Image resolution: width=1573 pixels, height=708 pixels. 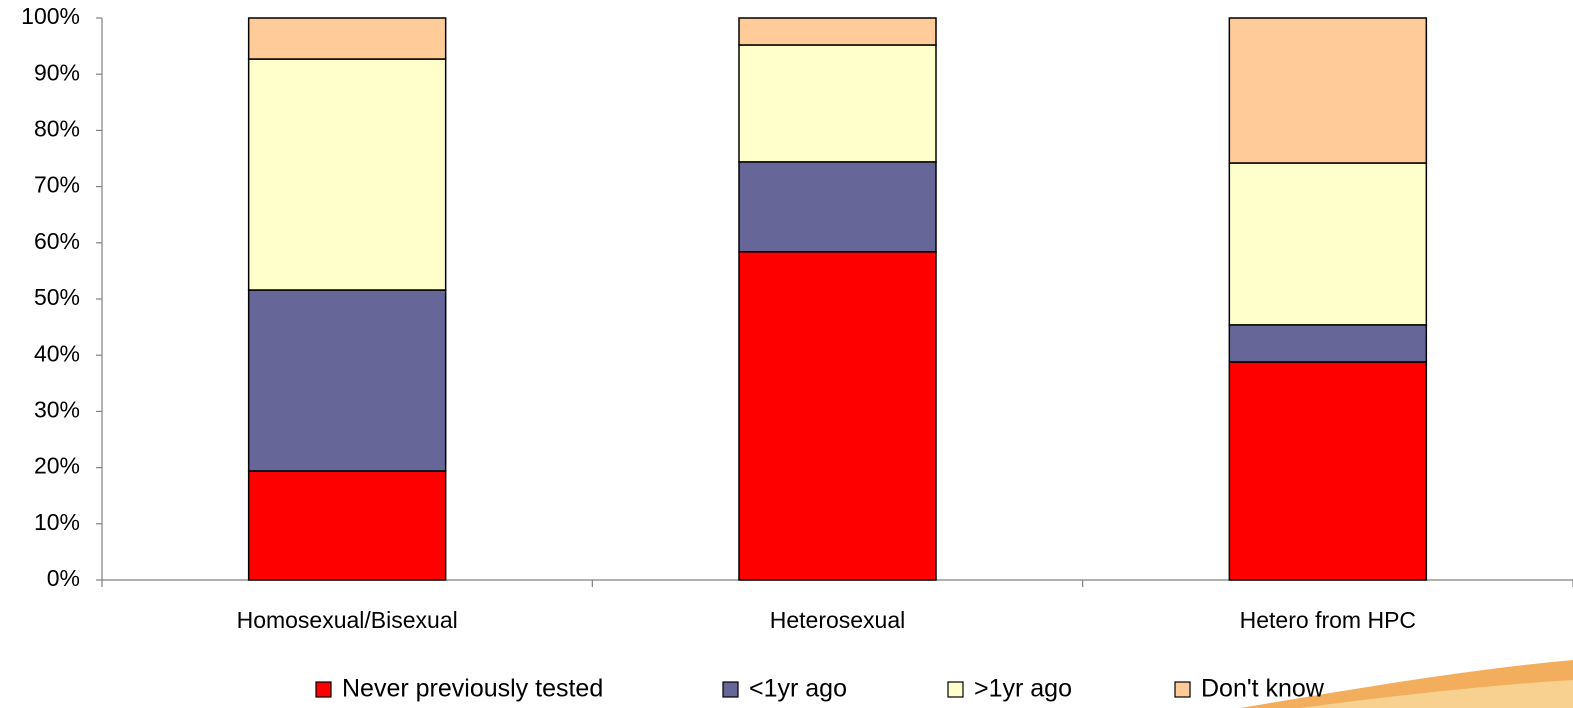 I want to click on legend-label: Don't know, so click(x=1263, y=689).